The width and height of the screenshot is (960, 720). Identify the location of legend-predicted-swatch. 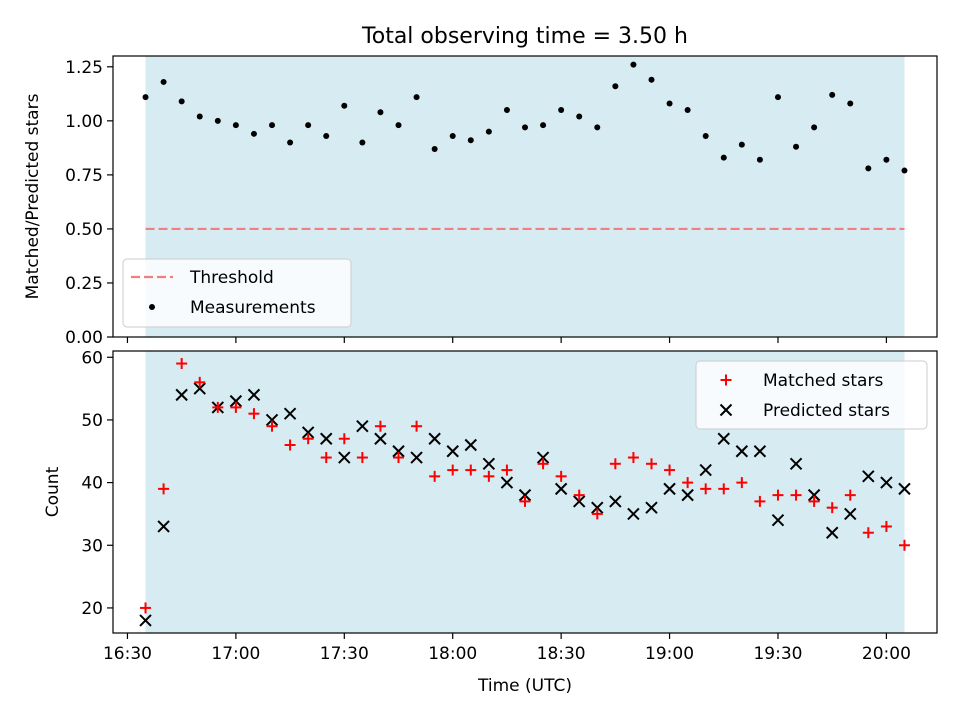
(726, 410).